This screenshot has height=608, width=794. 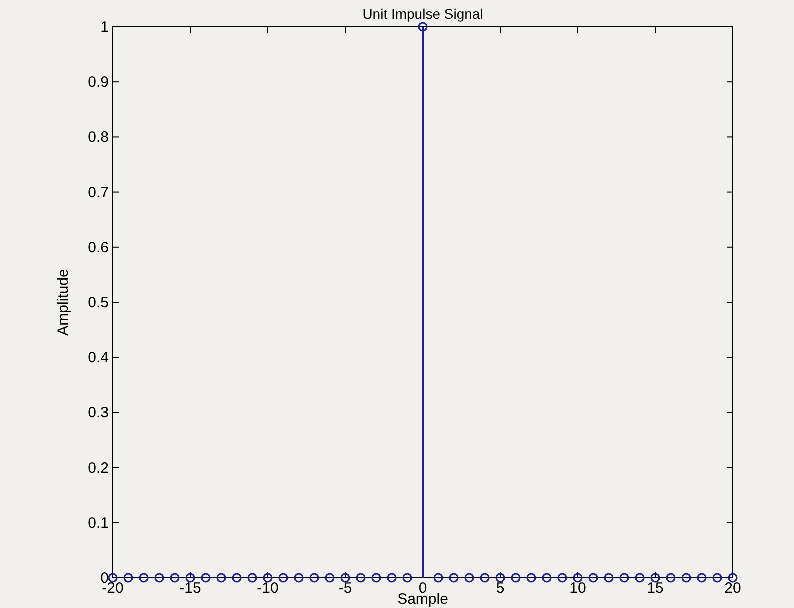 I want to click on y-tick-label: 0.9, so click(x=98, y=83).